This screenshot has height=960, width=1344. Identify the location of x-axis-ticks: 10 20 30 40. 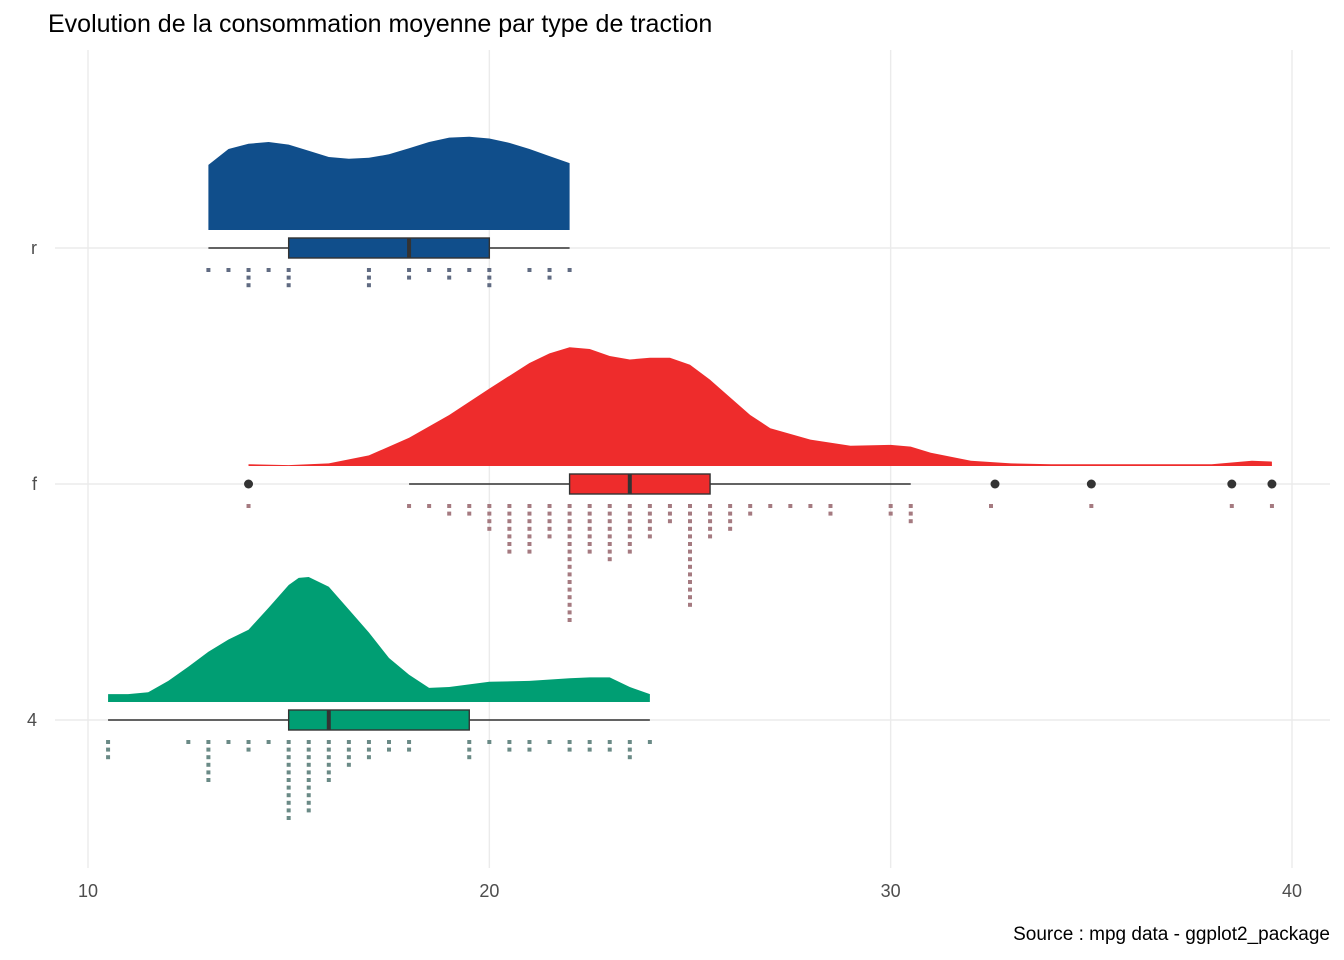
(690, 891).